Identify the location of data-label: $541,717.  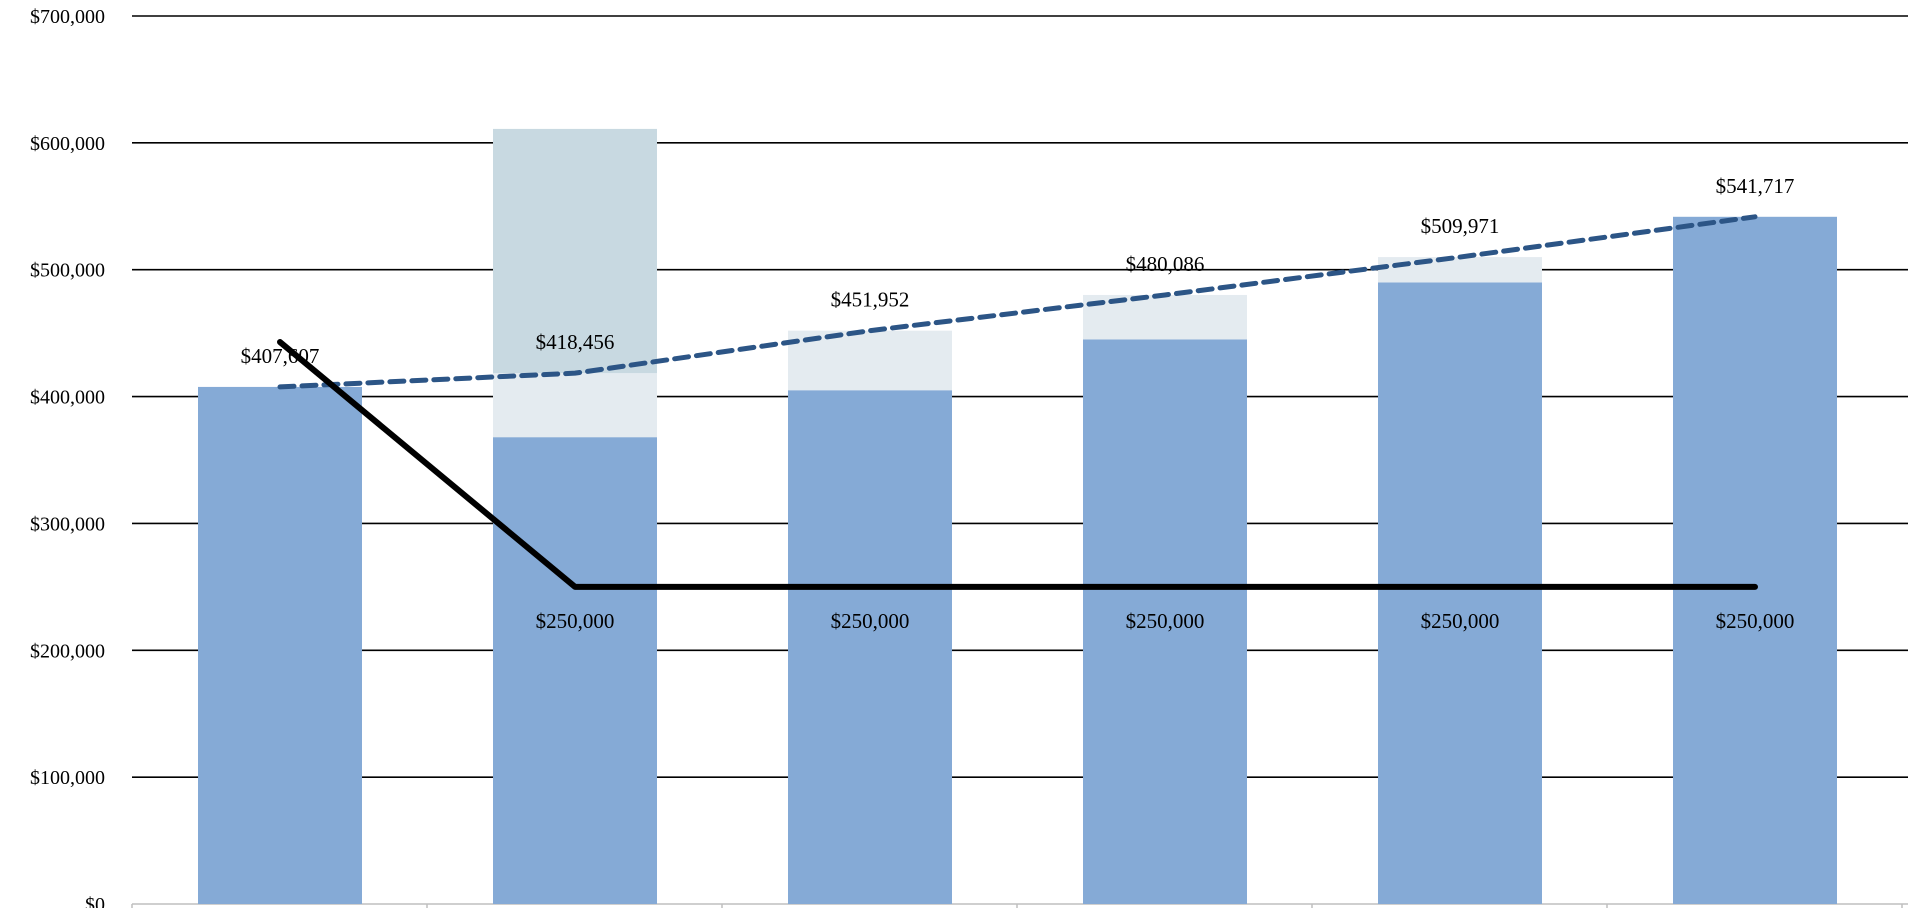
(1755, 186).